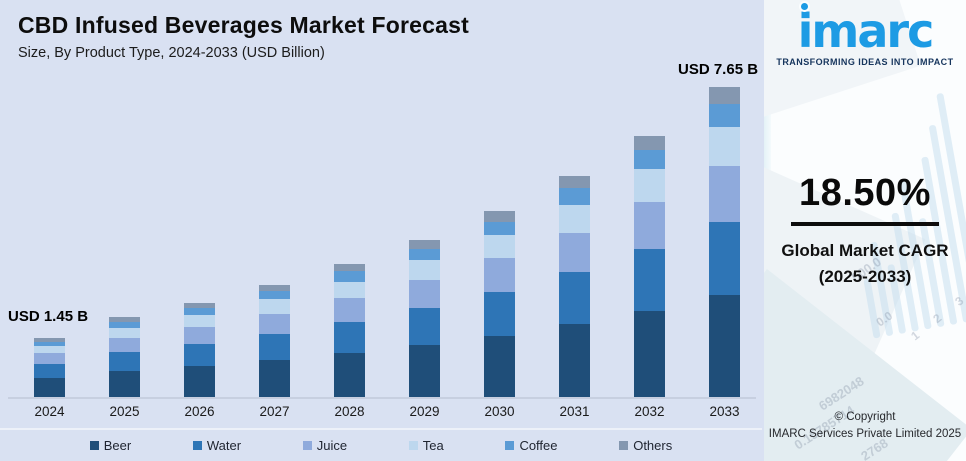  Describe the element at coordinates (499, 275) in the screenshot. I see `bar-segment-juice-2030` at that location.